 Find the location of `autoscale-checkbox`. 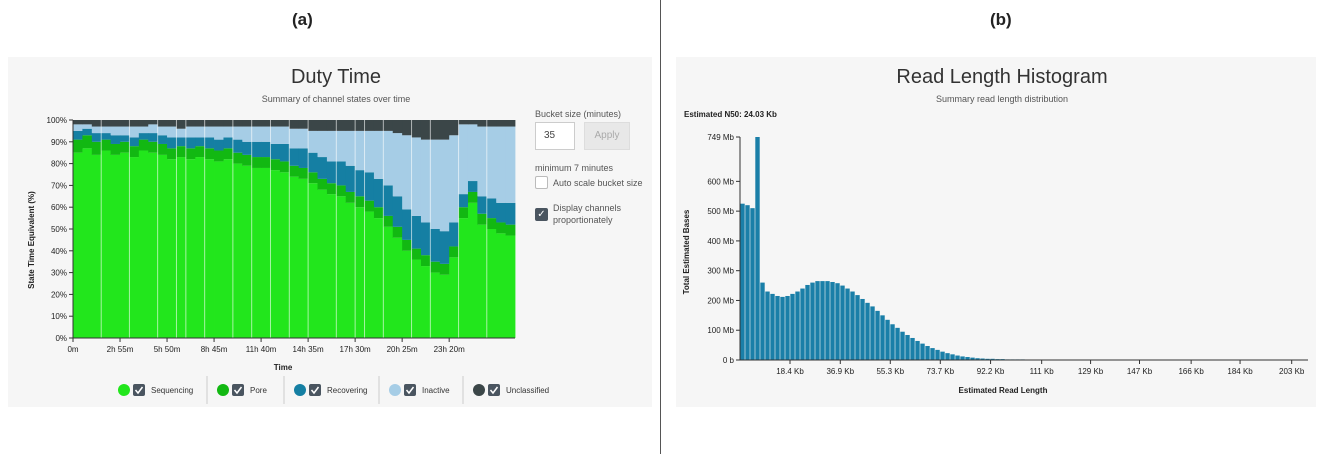

autoscale-checkbox is located at coordinates (541, 182).